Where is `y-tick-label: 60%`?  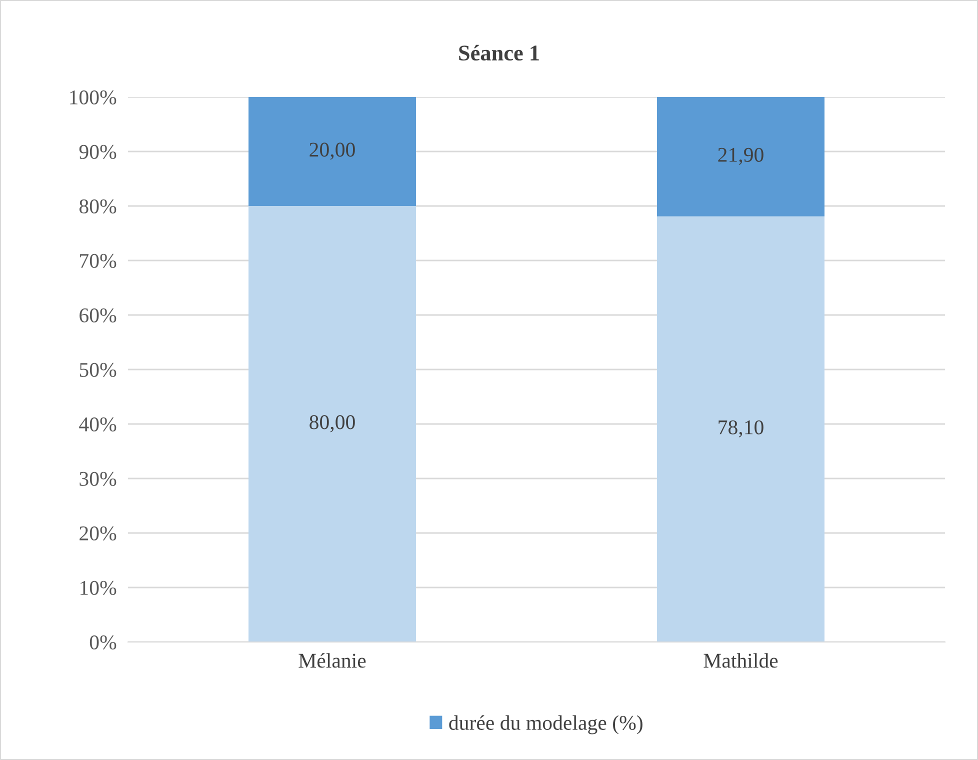
y-tick-label: 60% is located at coordinates (98, 315).